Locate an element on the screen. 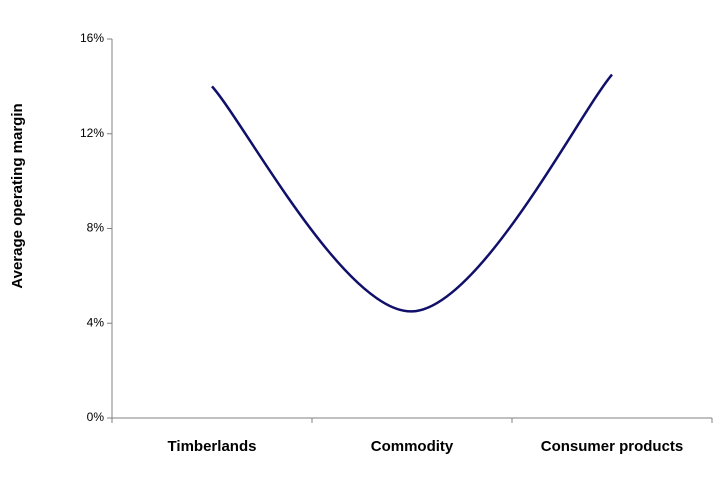 This screenshot has width=727, height=491. y-tick-label: 12% is located at coordinates (92, 133).